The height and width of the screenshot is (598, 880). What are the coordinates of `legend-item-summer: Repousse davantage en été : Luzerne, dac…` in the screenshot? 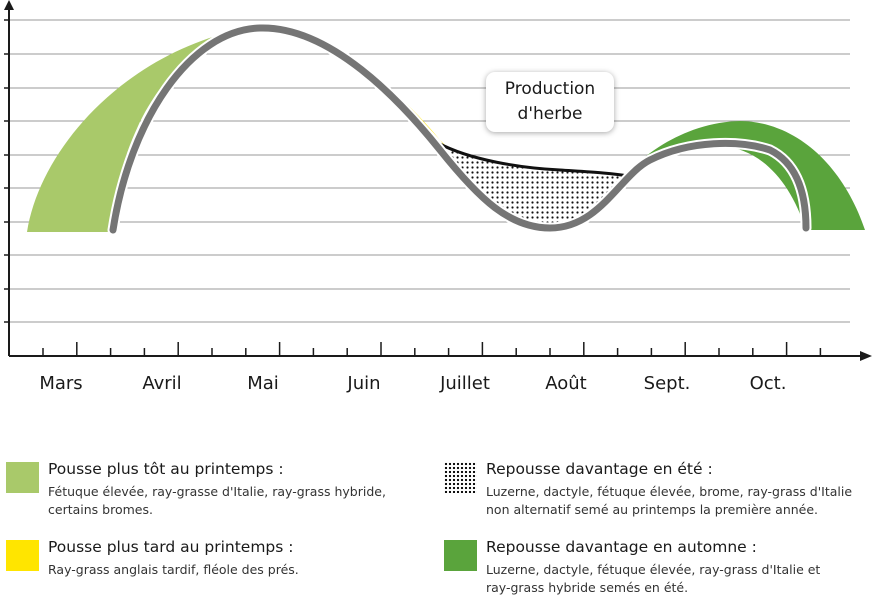 It's located at (659, 490).